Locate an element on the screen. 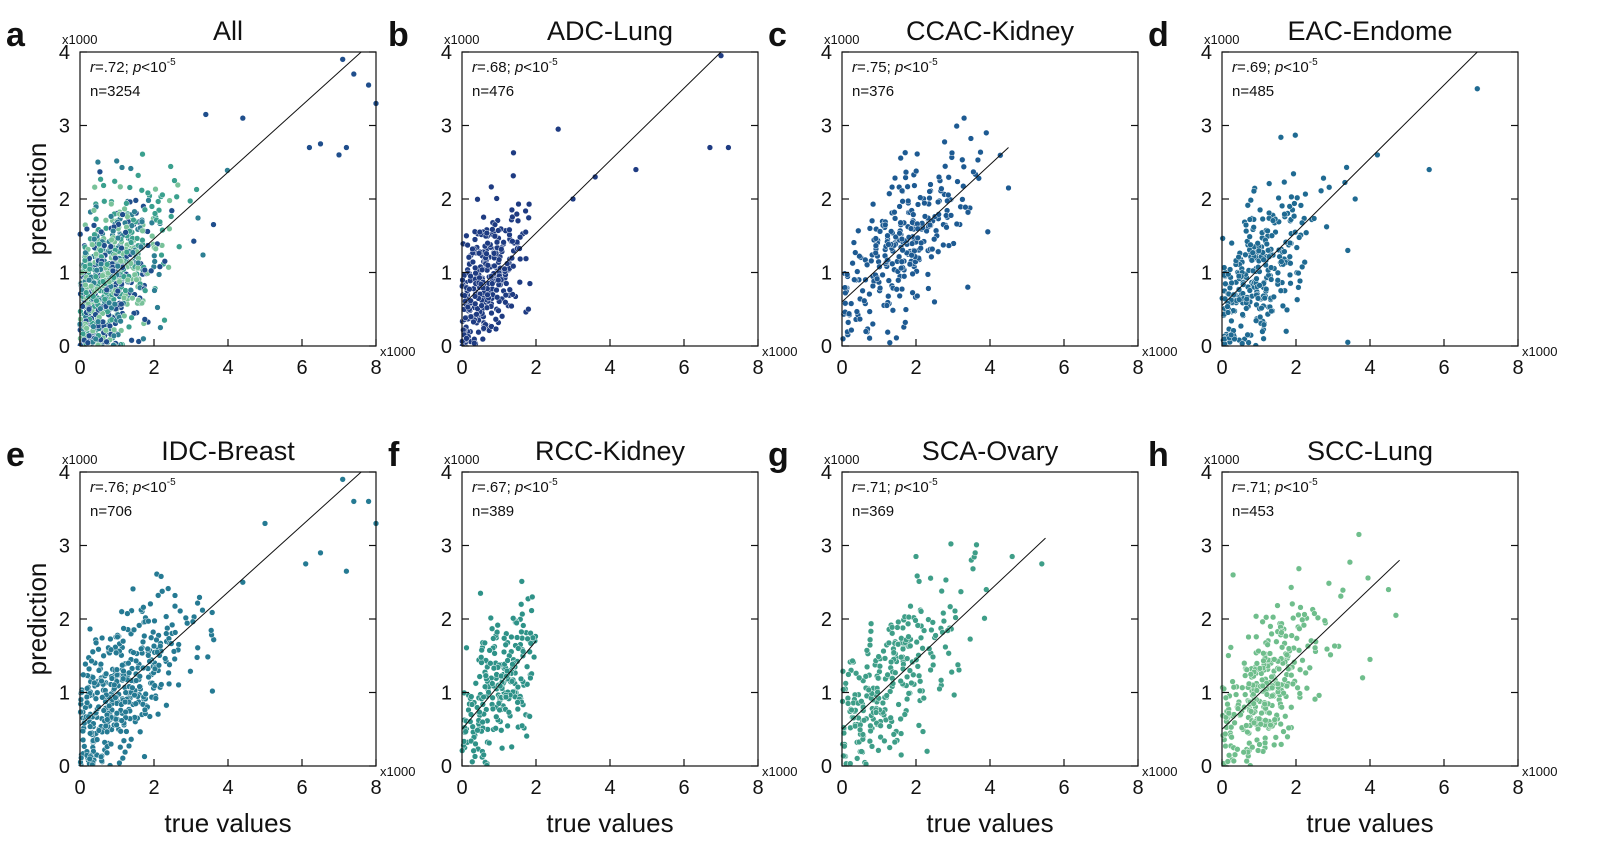 This screenshot has width=1600, height=855. correlation-label: r=.68; p<10-5 is located at coordinates (515, 66).